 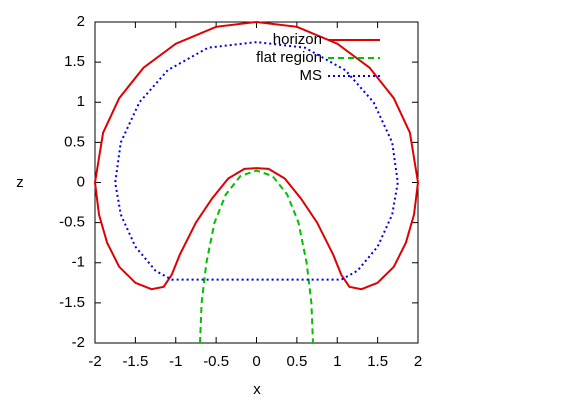 What do you see at coordinates (74, 61) in the screenshot?
I see `y-tick-label: 1.5` at bounding box center [74, 61].